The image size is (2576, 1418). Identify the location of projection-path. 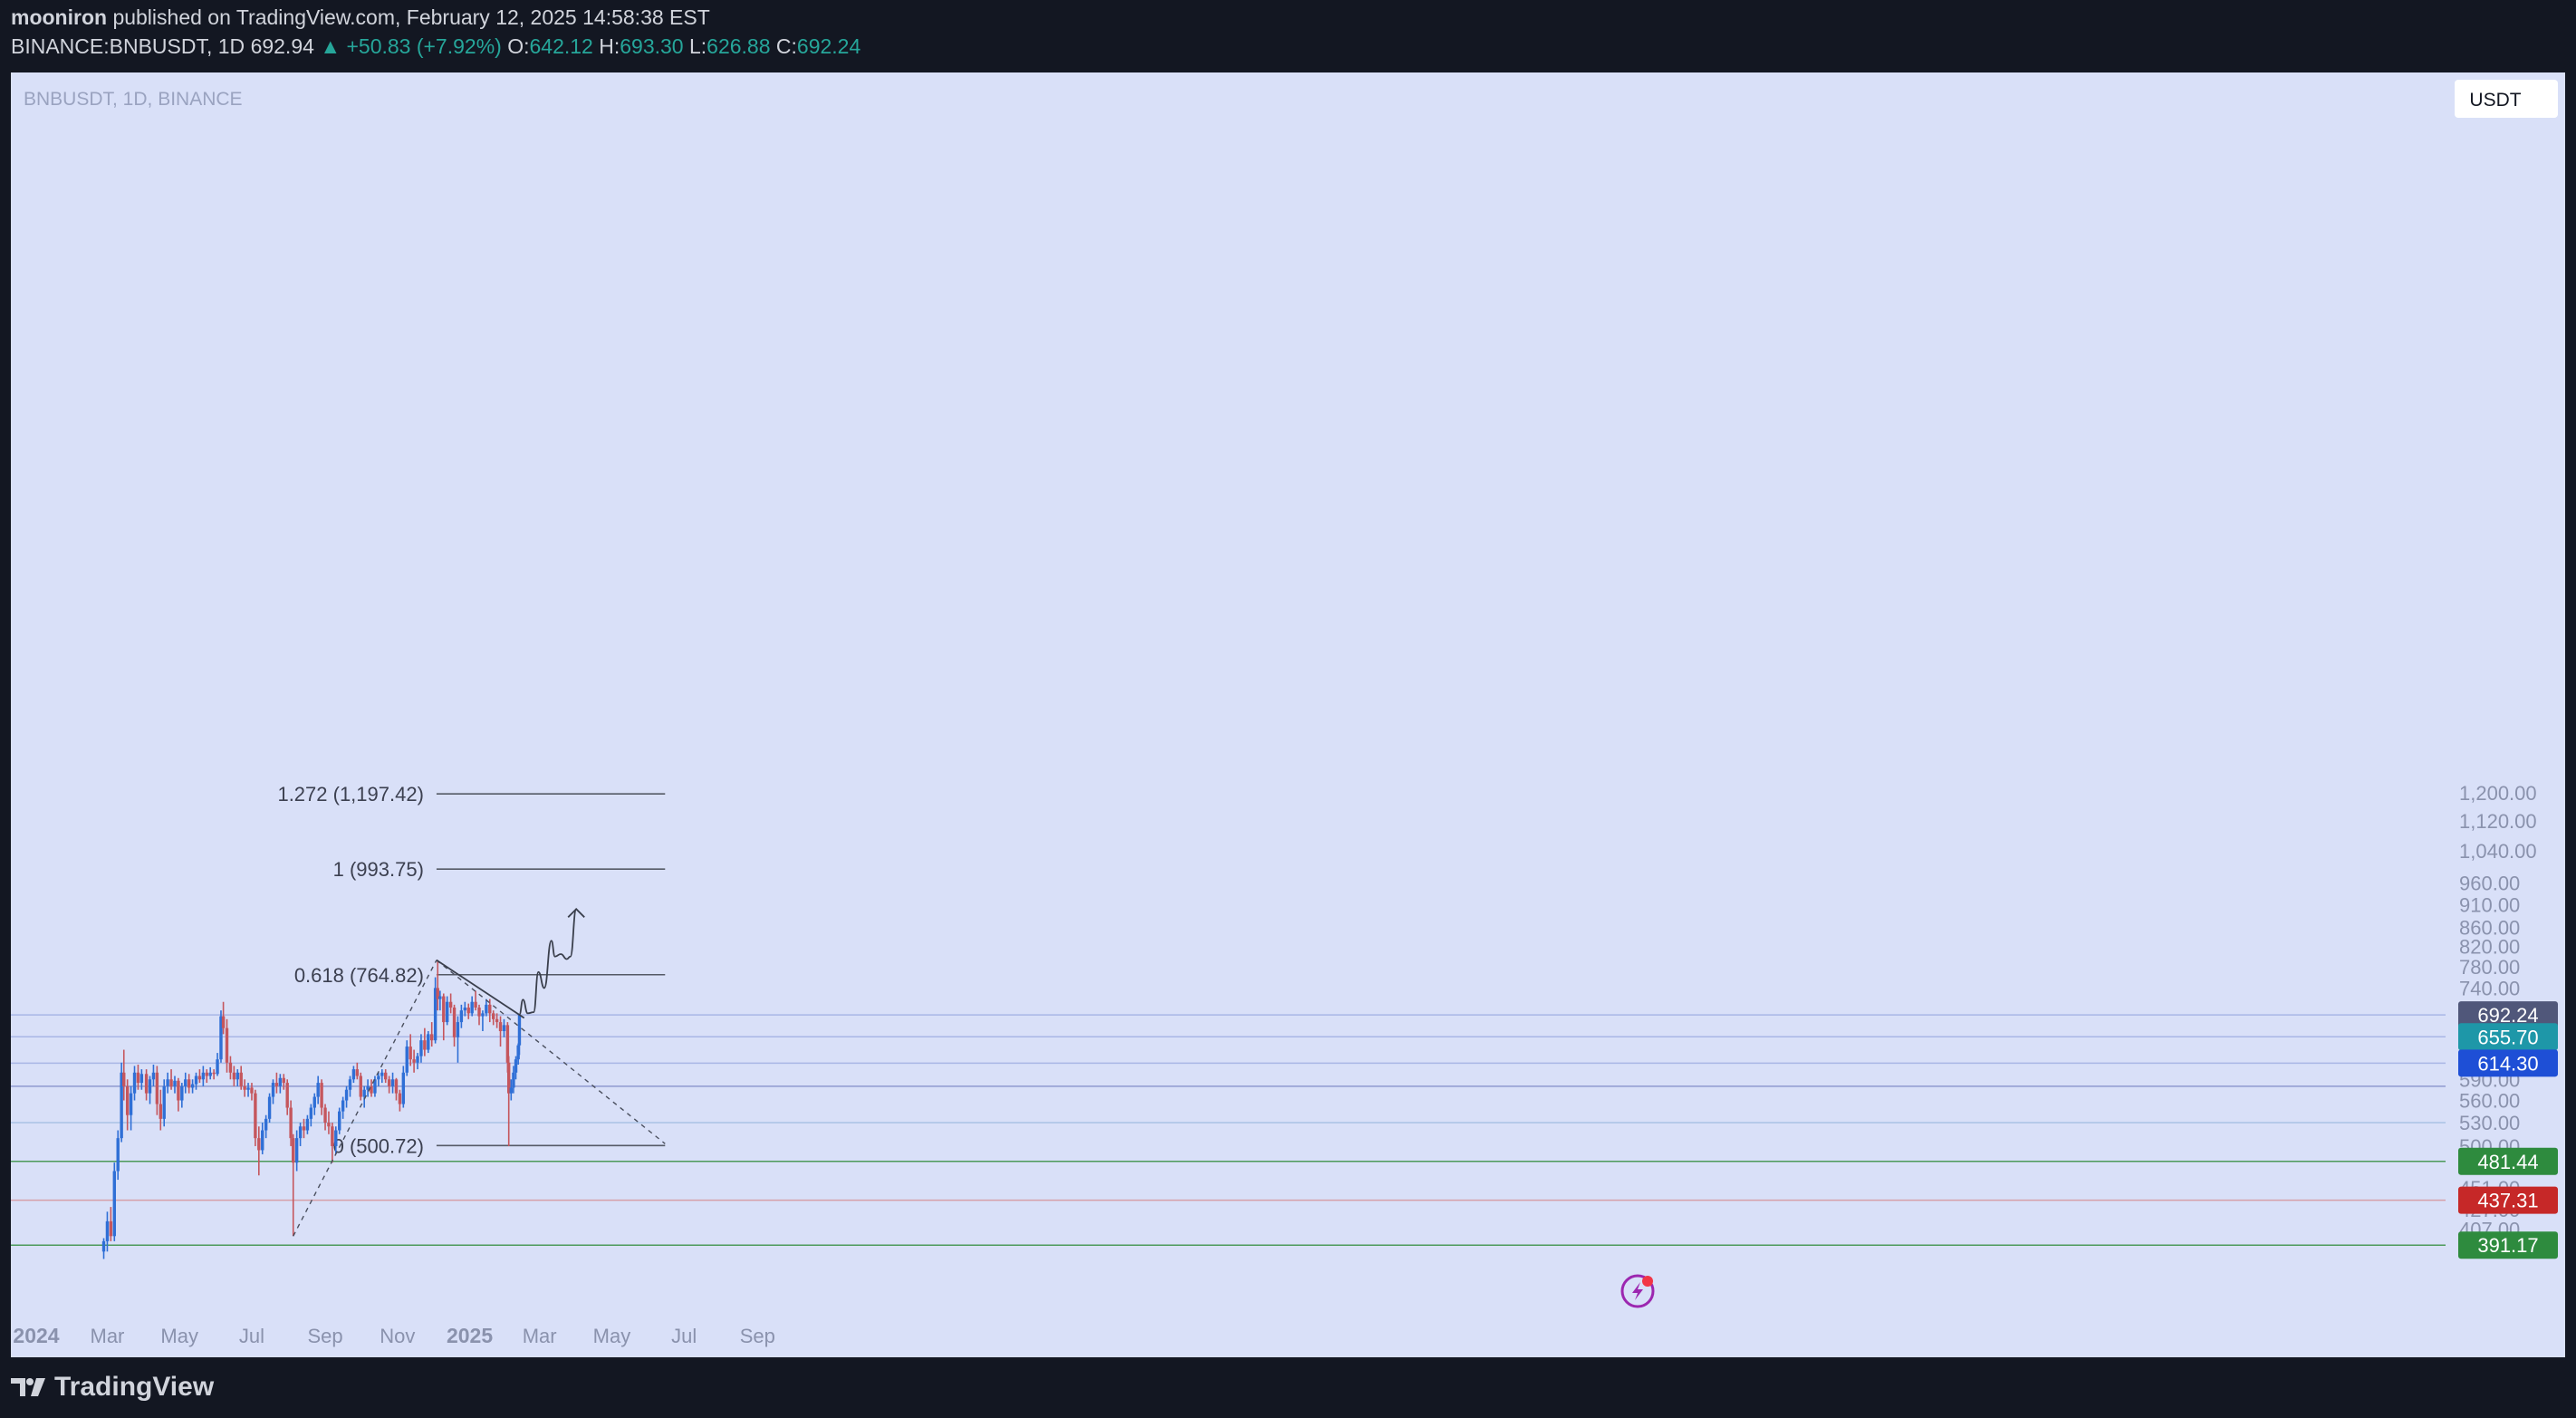
(548, 962).